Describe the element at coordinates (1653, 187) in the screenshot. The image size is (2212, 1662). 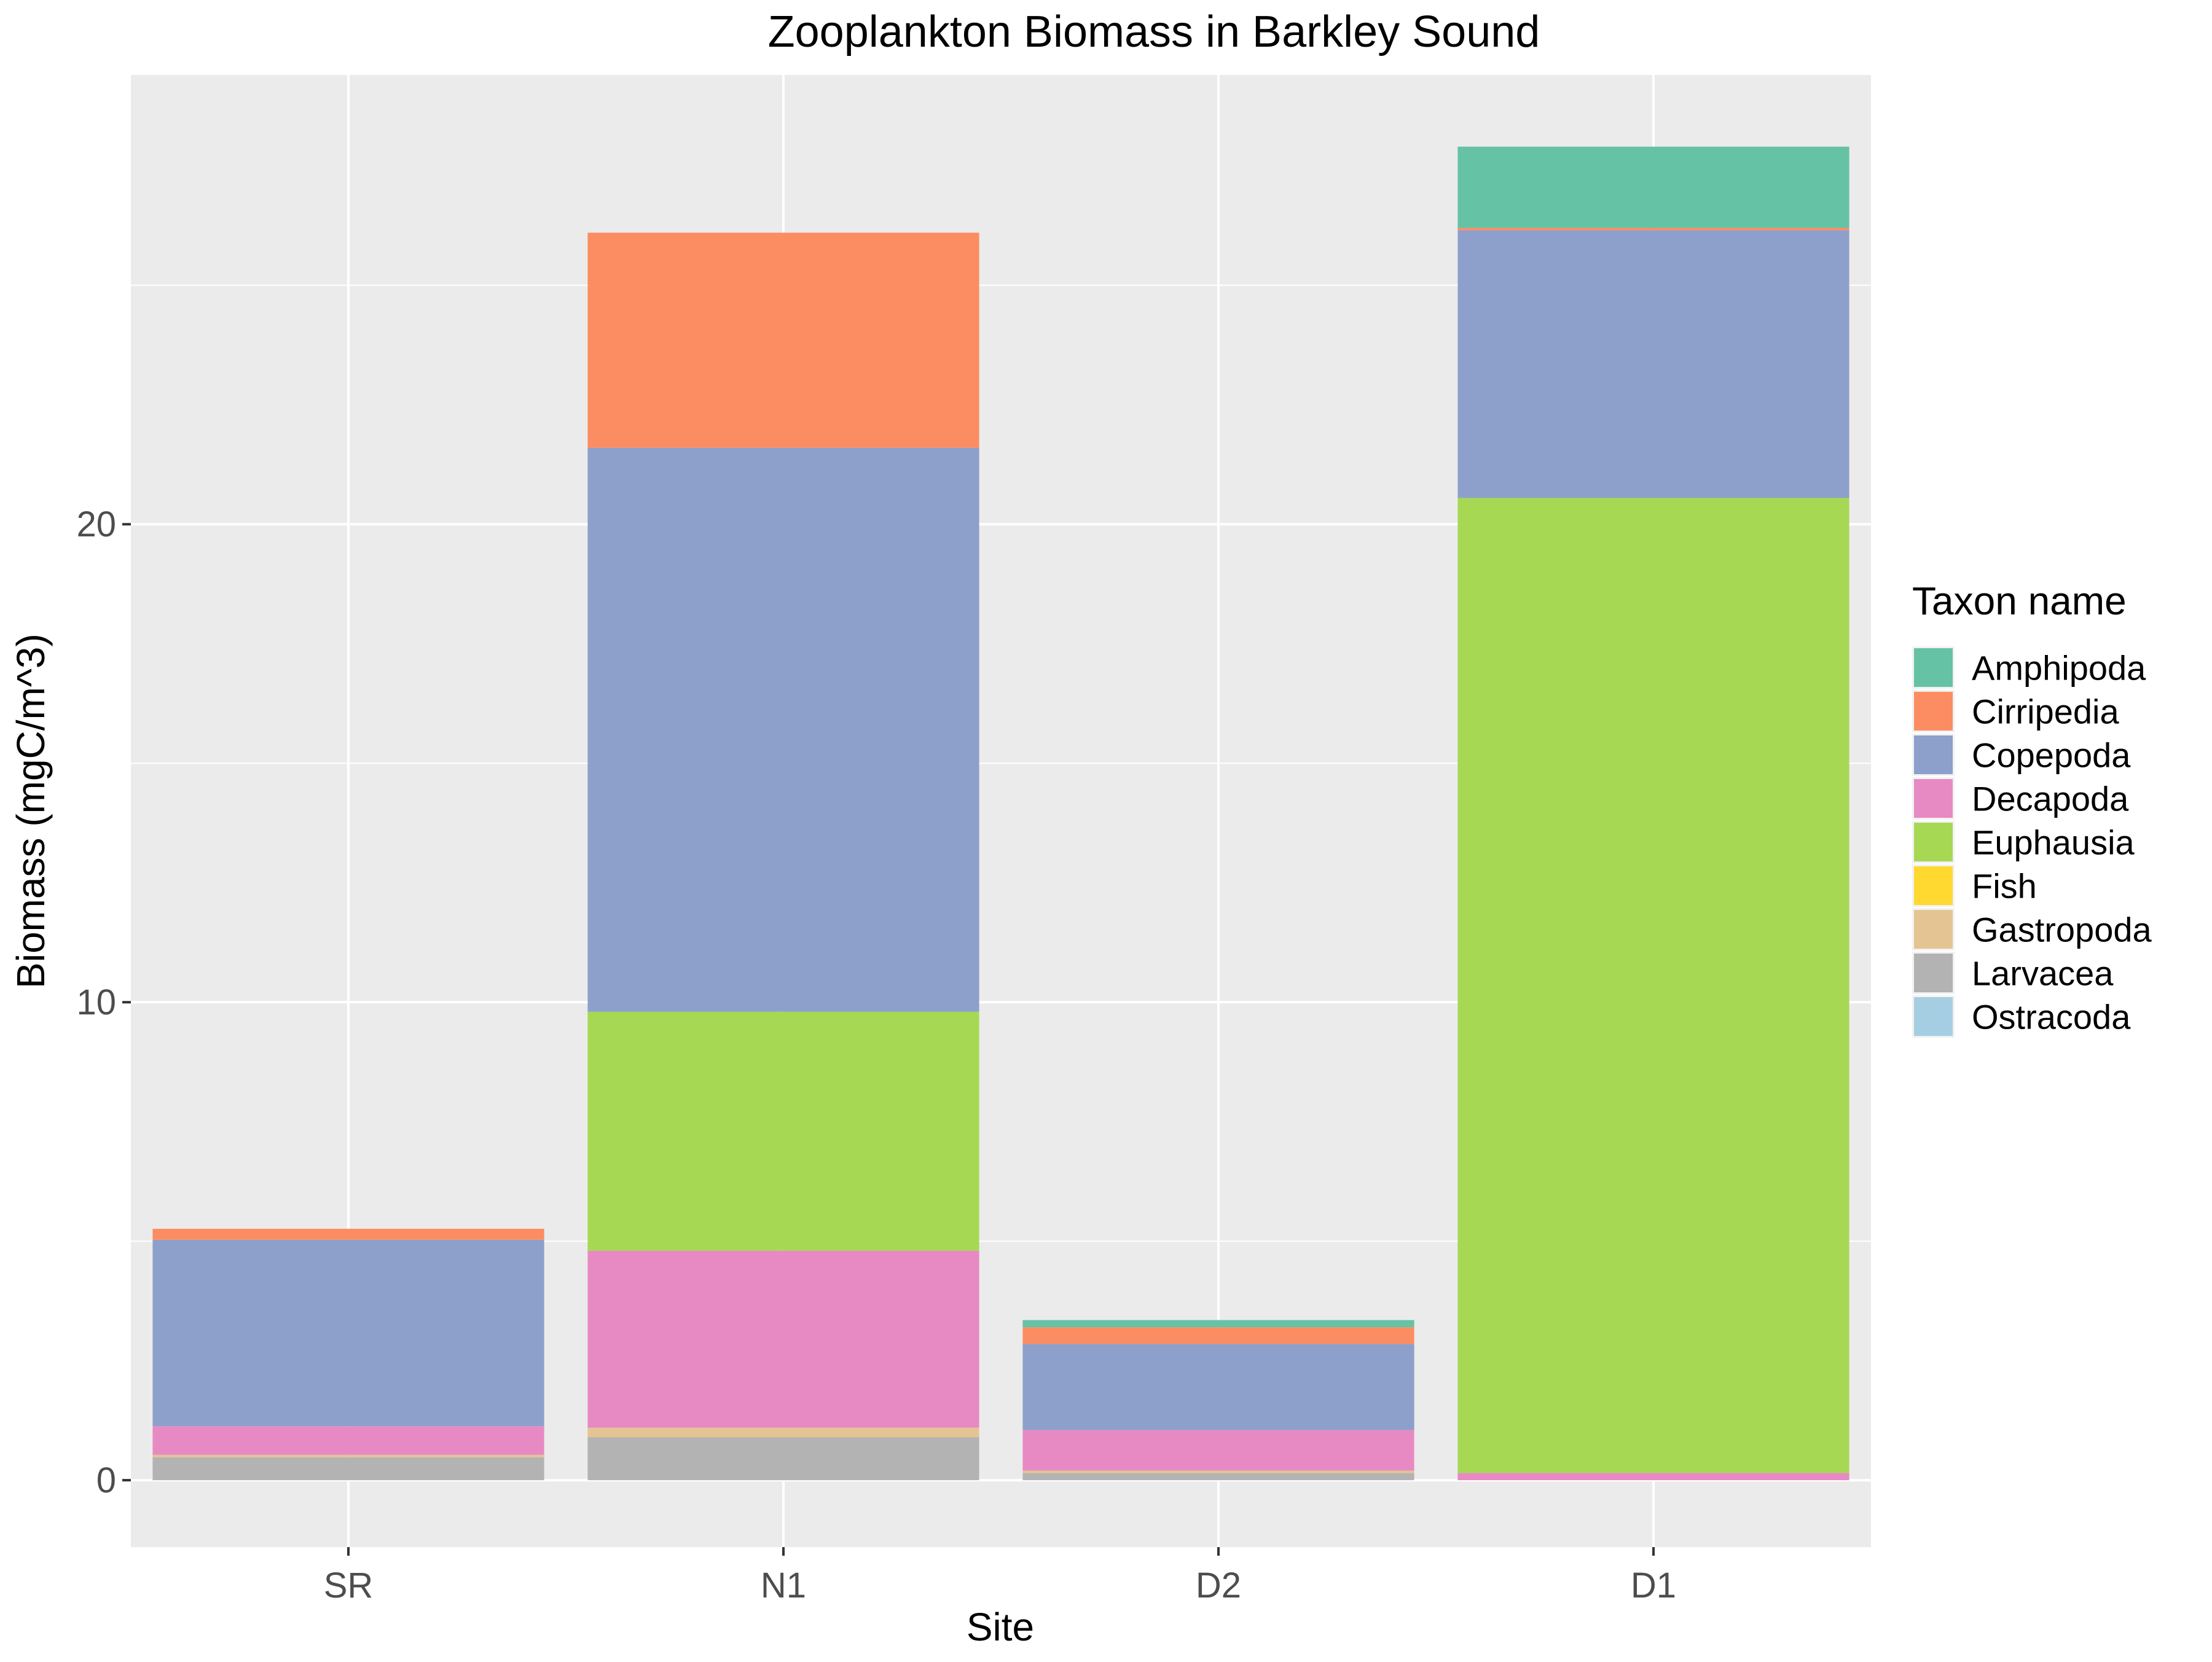
I see `bar-D1-amphipoda` at that location.